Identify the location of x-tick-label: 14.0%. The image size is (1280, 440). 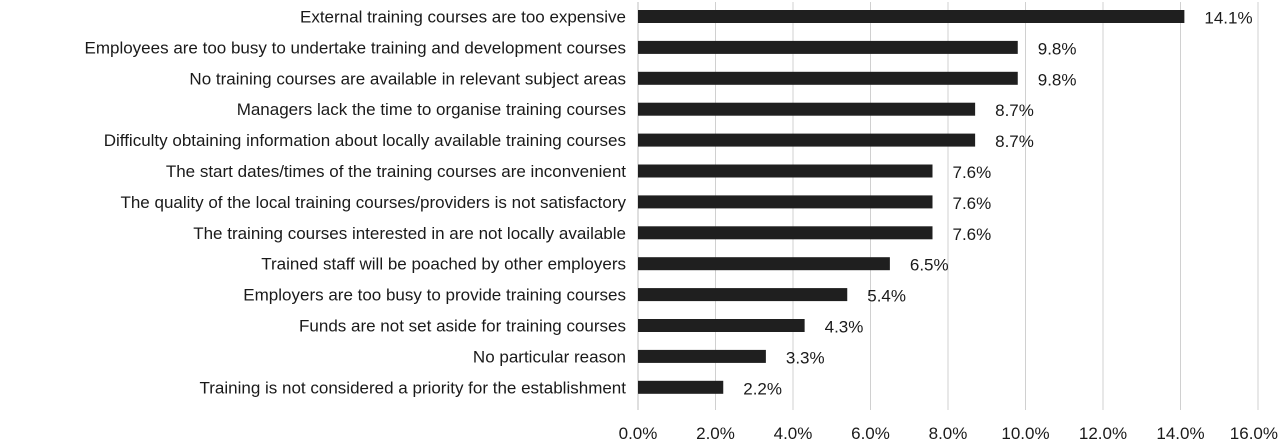
(1180, 432).